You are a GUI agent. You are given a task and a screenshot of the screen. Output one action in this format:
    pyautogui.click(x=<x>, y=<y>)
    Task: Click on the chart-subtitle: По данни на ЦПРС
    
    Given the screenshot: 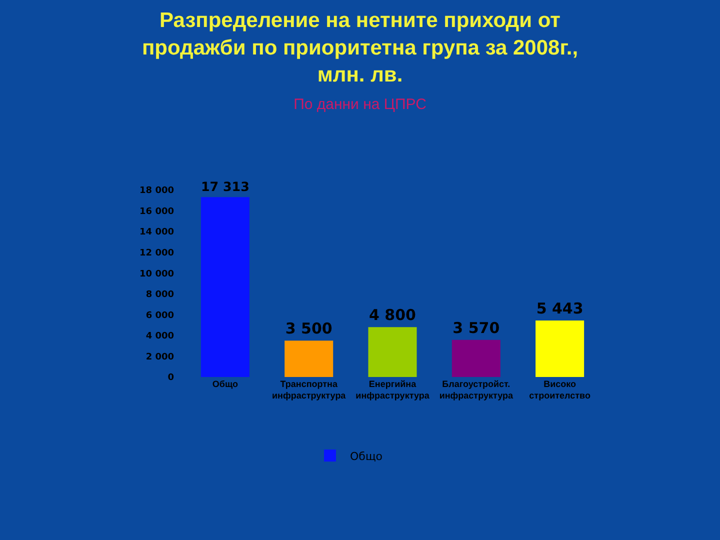 What is the action you would take?
    pyautogui.click(x=360, y=104)
    